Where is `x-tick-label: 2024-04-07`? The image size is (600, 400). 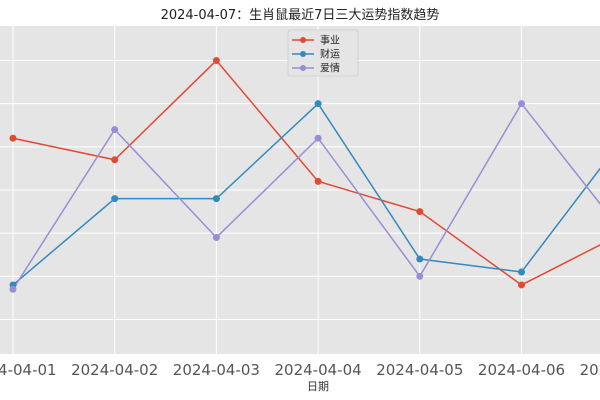 x-tick-label: 2024-04-07 is located at coordinates (590, 370).